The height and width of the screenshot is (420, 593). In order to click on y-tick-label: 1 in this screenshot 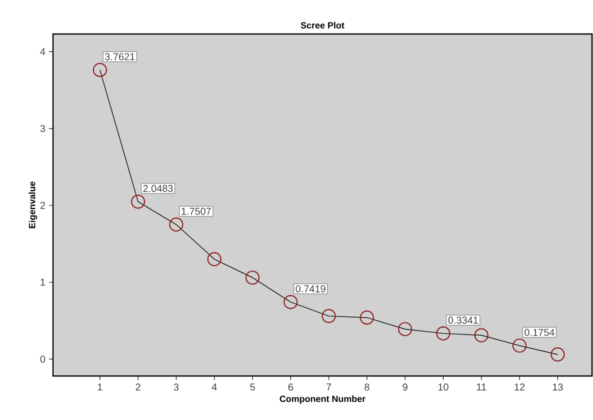, I will do `click(43, 282)`.